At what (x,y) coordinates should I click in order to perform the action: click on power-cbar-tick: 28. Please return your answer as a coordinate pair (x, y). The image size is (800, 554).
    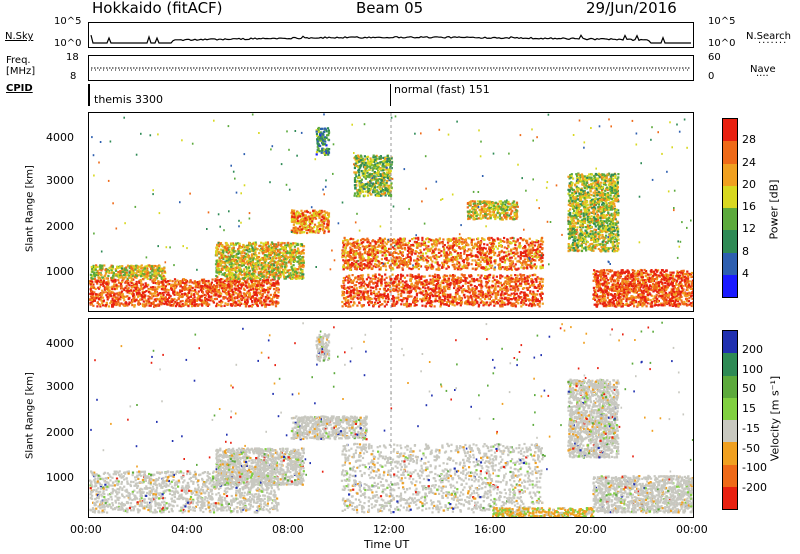
    Looking at the image, I should click on (749, 140).